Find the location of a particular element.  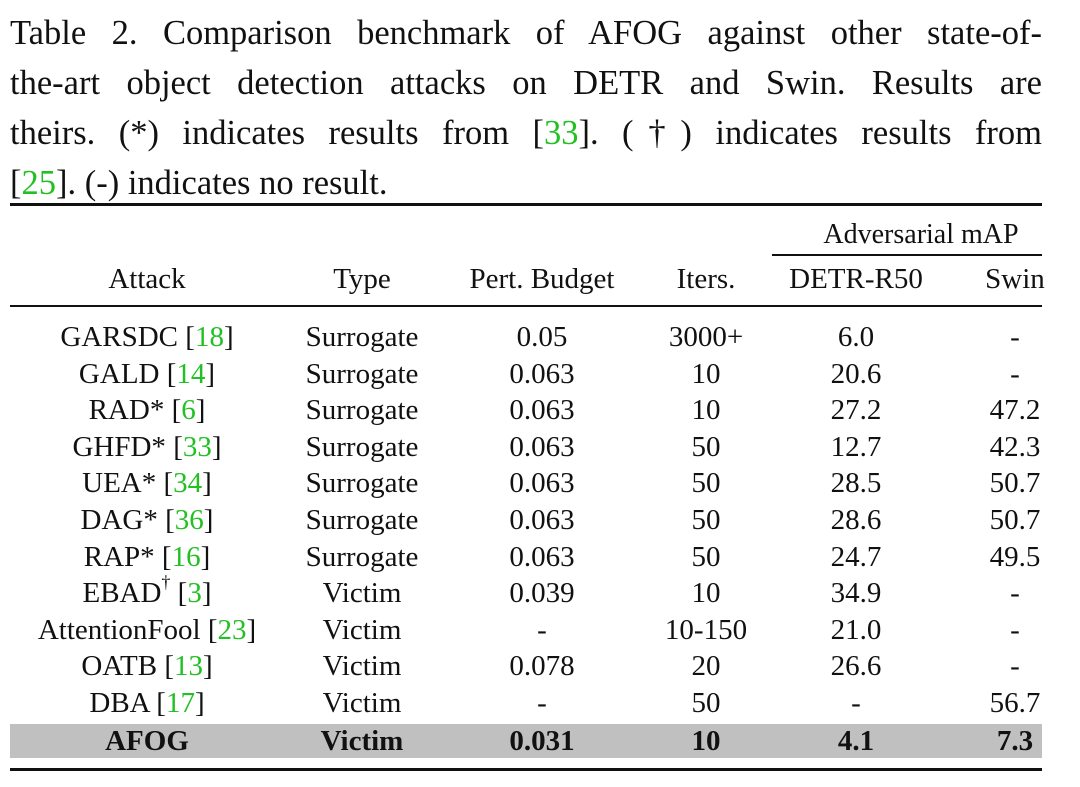

table-cell-budget: 0.05 is located at coordinates (542, 337).